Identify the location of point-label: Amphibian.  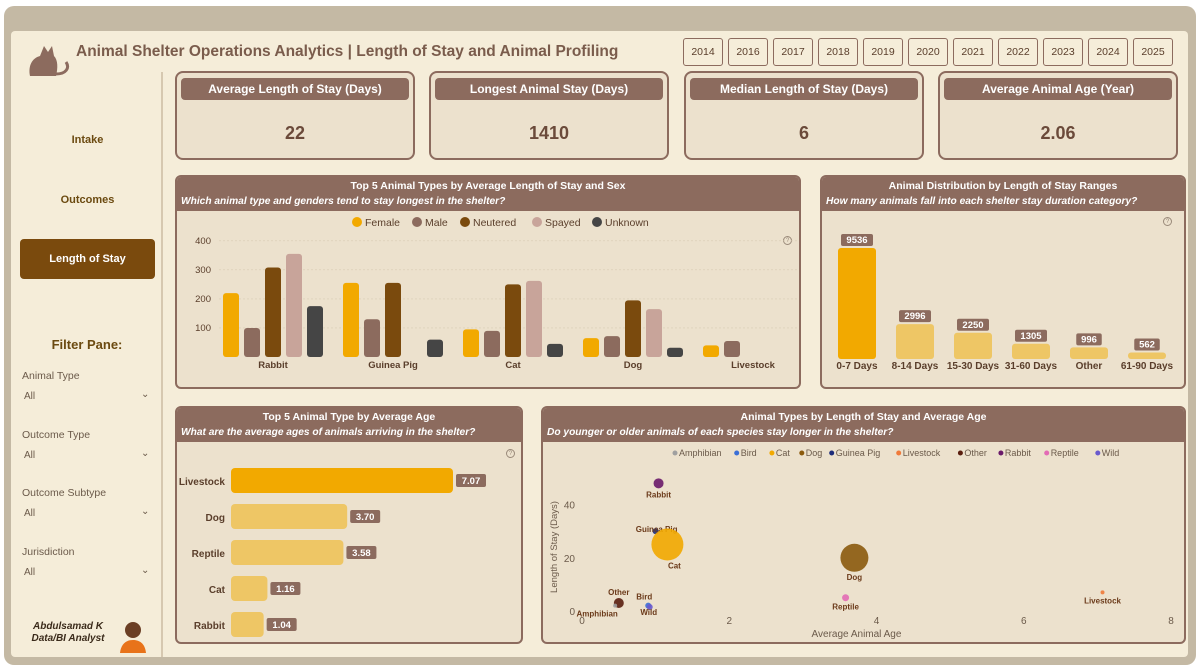
(596, 614).